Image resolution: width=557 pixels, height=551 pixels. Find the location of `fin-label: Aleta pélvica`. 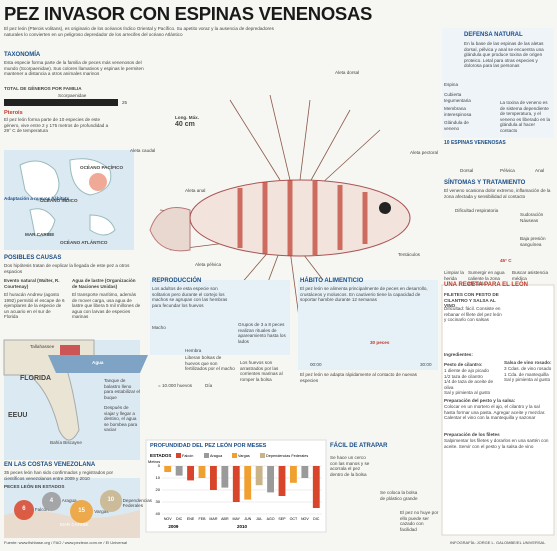

fin-label: Aleta pélvica is located at coordinates (208, 264).